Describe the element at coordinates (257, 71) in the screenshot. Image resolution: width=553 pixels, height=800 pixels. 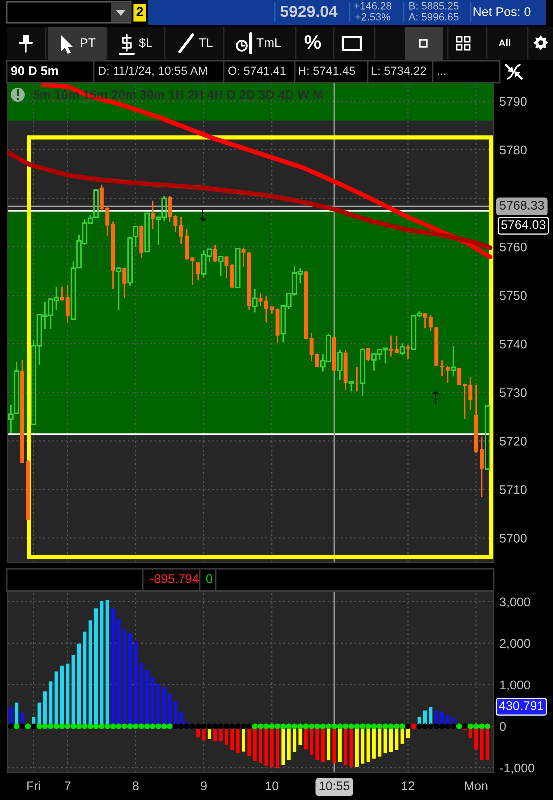
I see `text: O: 5741.41` at that location.